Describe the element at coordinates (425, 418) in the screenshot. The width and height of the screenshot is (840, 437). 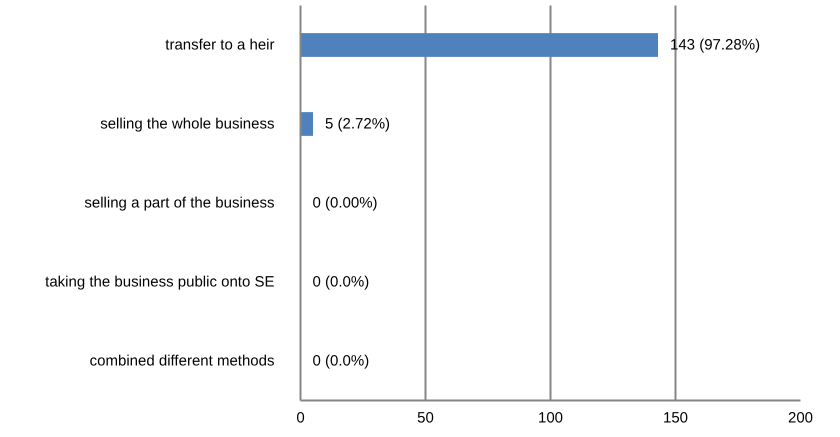
I see `x-tick-label: 50` at that location.